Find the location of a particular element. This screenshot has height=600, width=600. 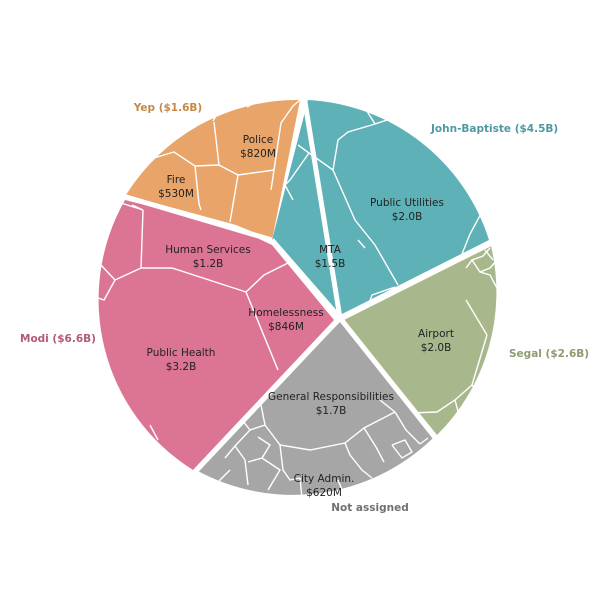

group-label-john-baptiste: John-Baptiste ($4.5B) is located at coordinates (494, 129).